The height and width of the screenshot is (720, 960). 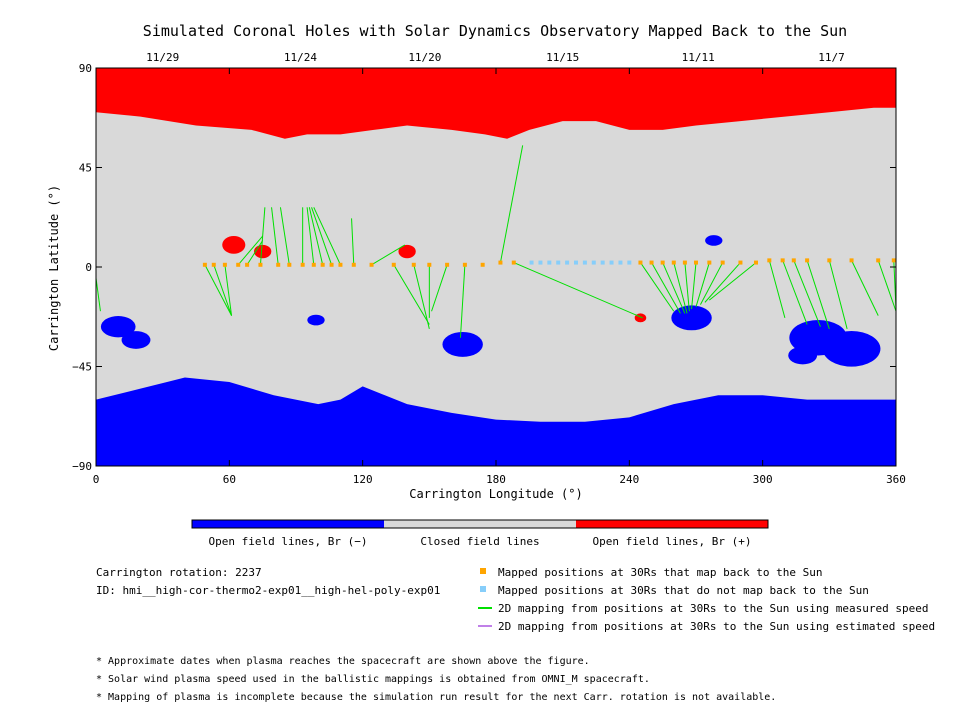 What do you see at coordinates (763, 479) in the screenshot?
I see `x-tick-label: 300` at bounding box center [763, 479].